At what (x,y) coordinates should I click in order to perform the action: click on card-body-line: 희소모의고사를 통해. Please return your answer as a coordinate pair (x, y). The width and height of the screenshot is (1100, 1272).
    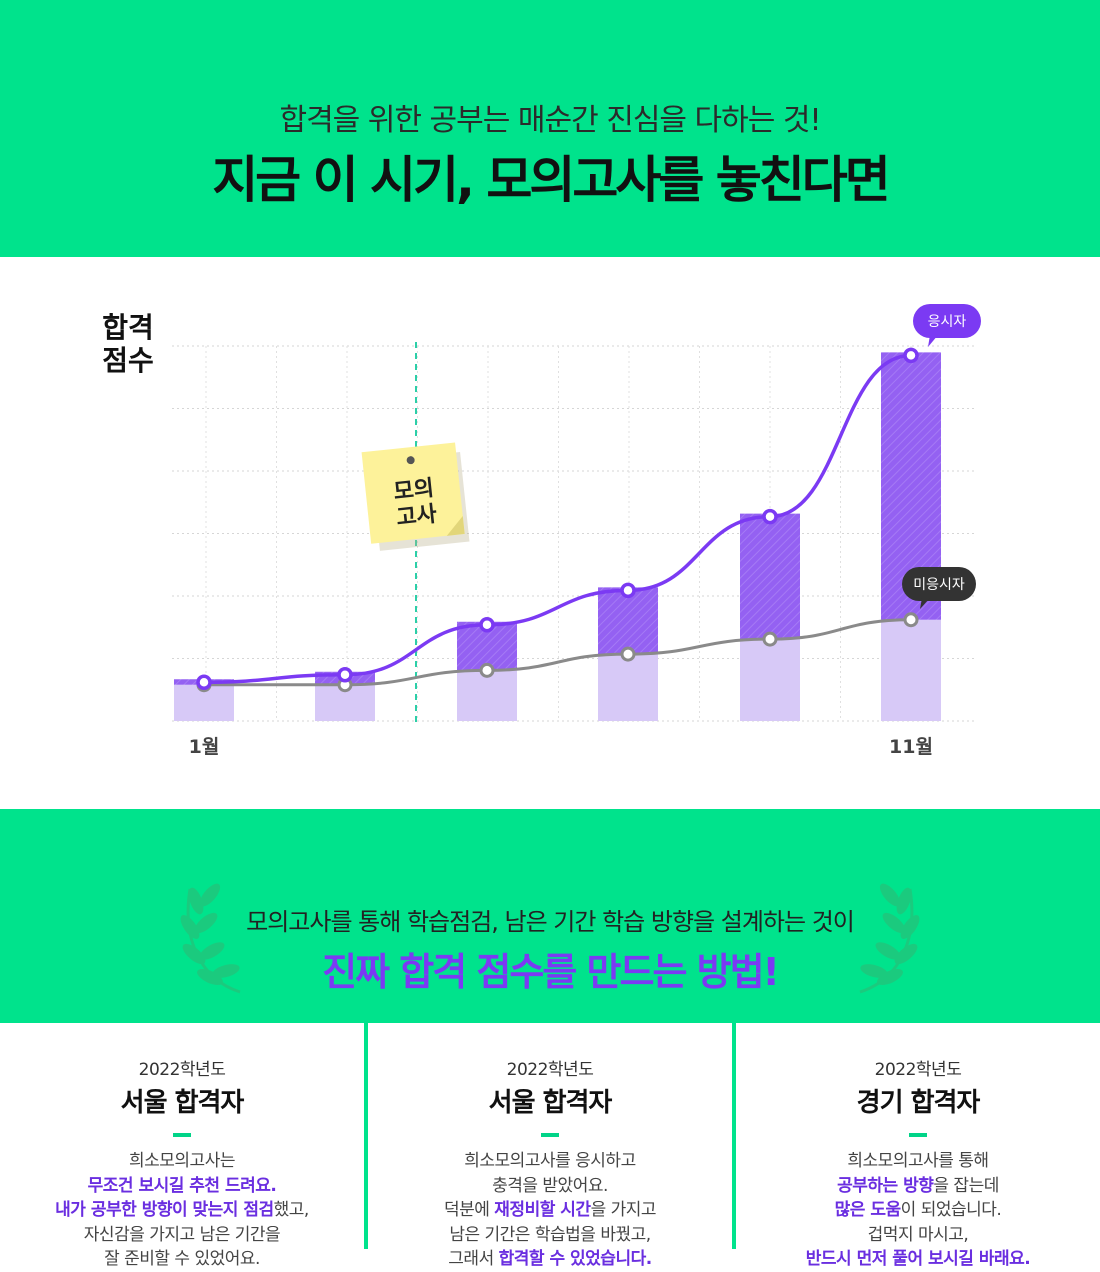
    Looking at the image, I should click on (918, 1161).